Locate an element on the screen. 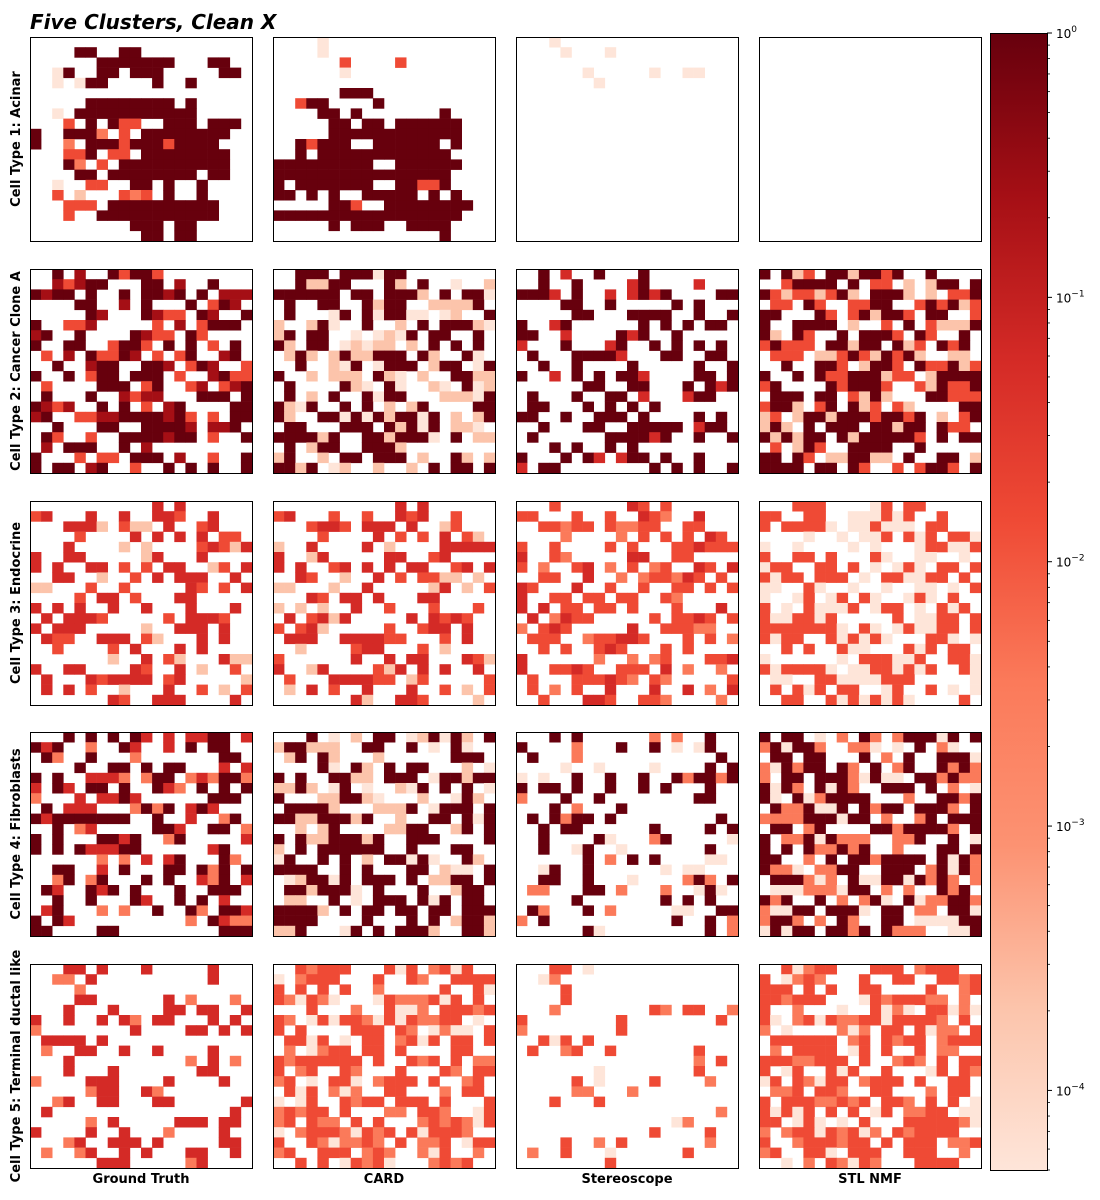 This screenshot has width=1100, height=1200. row-label: Cell Type 2: Cancer Clone A is located at coordinates (16, 371).